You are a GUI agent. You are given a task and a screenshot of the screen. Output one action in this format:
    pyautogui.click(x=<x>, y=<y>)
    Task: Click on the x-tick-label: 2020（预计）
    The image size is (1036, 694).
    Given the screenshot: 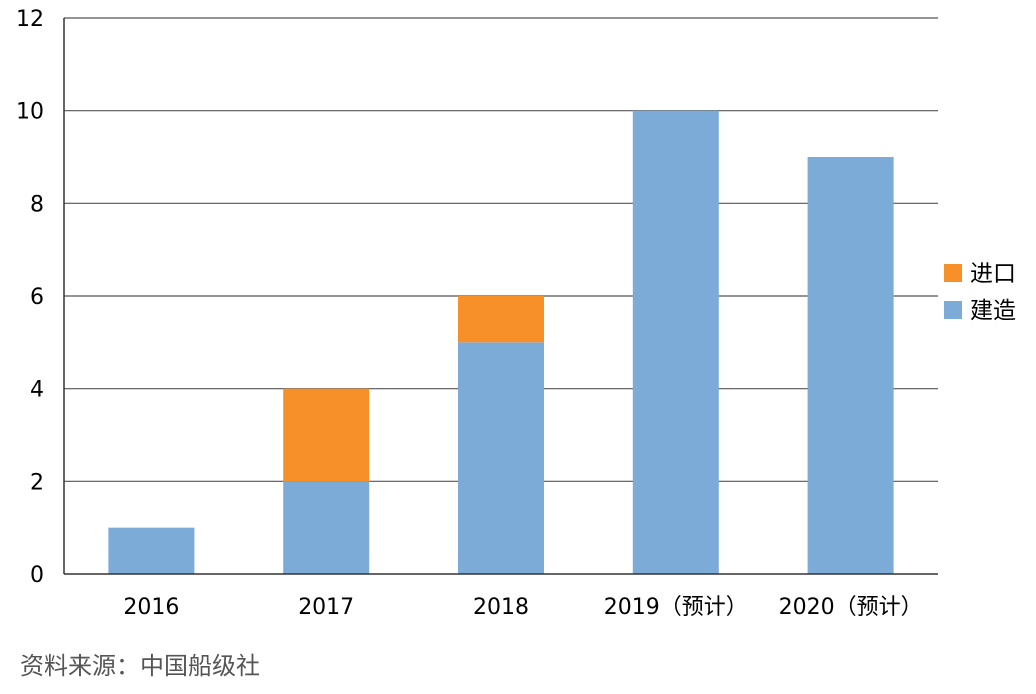 What is the action you would take?
    pyautogui.click(x=851, y=607)
    